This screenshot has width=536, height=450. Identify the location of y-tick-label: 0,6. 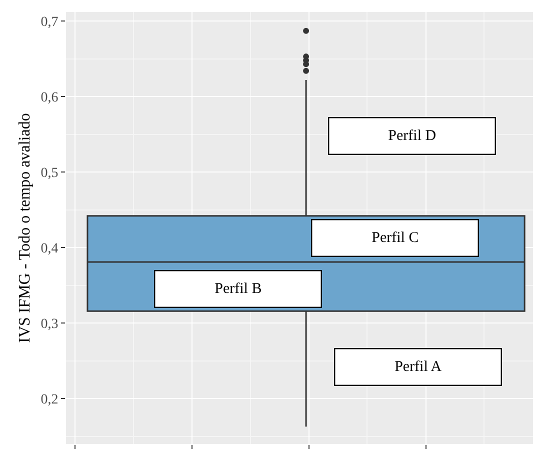
(49, 98).